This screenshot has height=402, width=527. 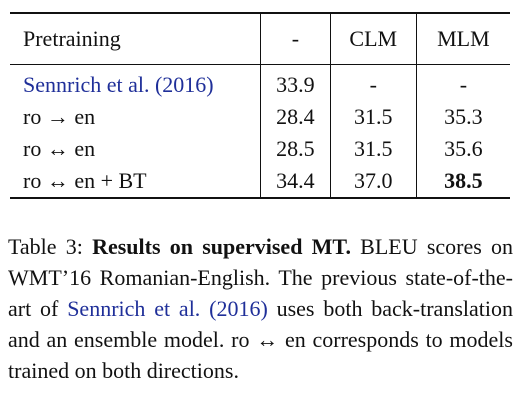 I want to click on citation: Sennrich et al. (2016), so click(x=167, y=308).